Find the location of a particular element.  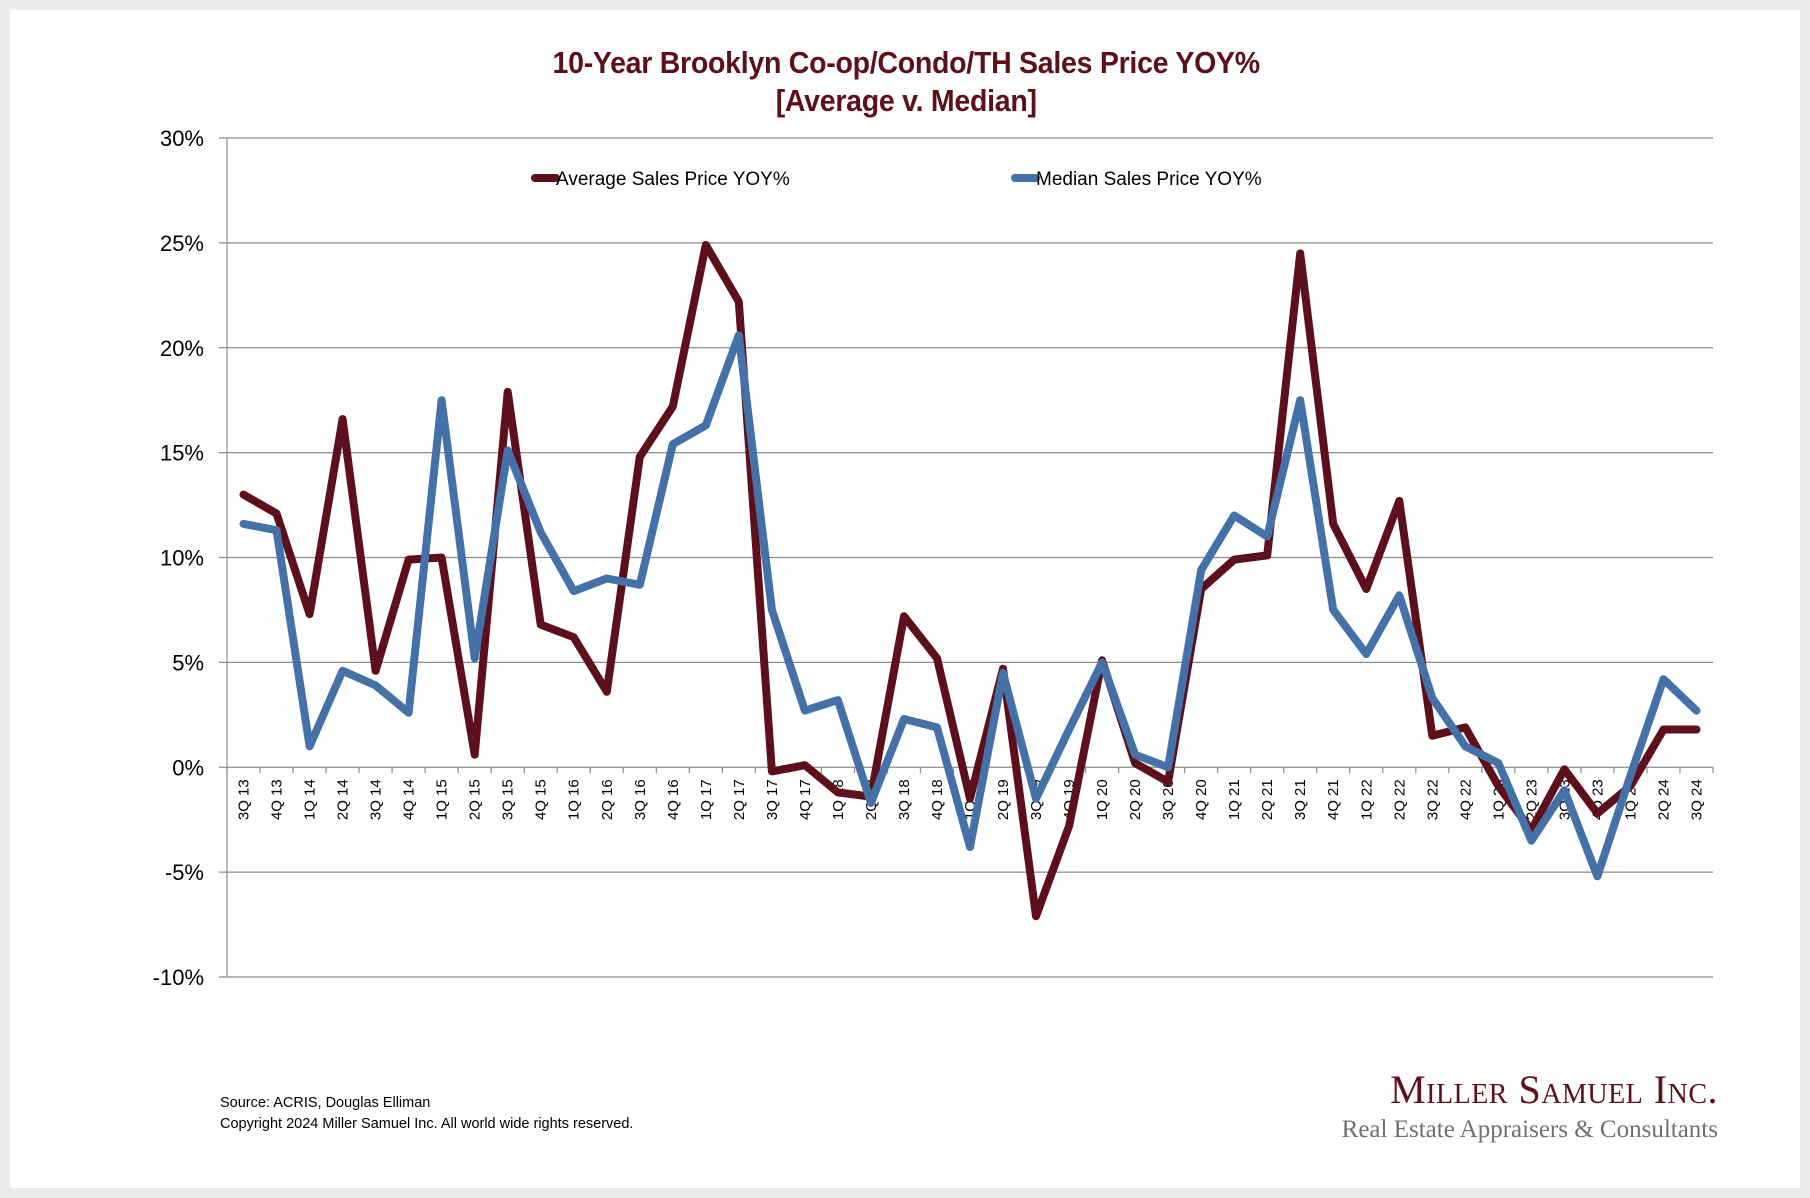

x-tick-label: 4Q 20 is located at coordinates (1201, 799).